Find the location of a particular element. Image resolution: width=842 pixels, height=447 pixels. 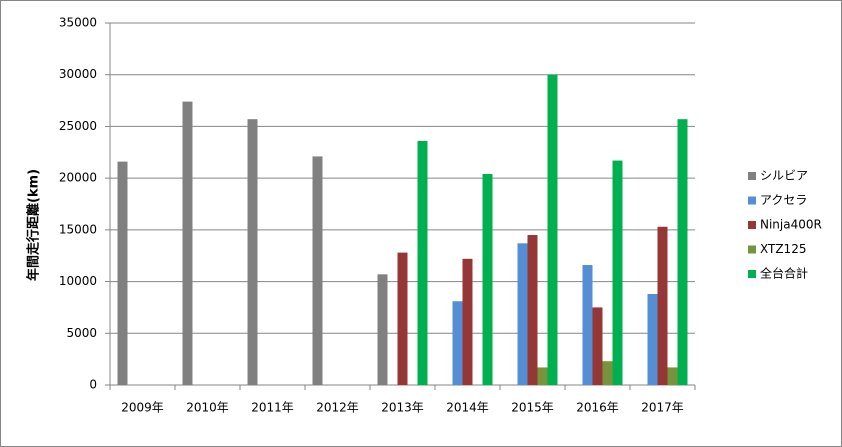

x-tick-label: 2011年 is located at coordinates (272, 408).